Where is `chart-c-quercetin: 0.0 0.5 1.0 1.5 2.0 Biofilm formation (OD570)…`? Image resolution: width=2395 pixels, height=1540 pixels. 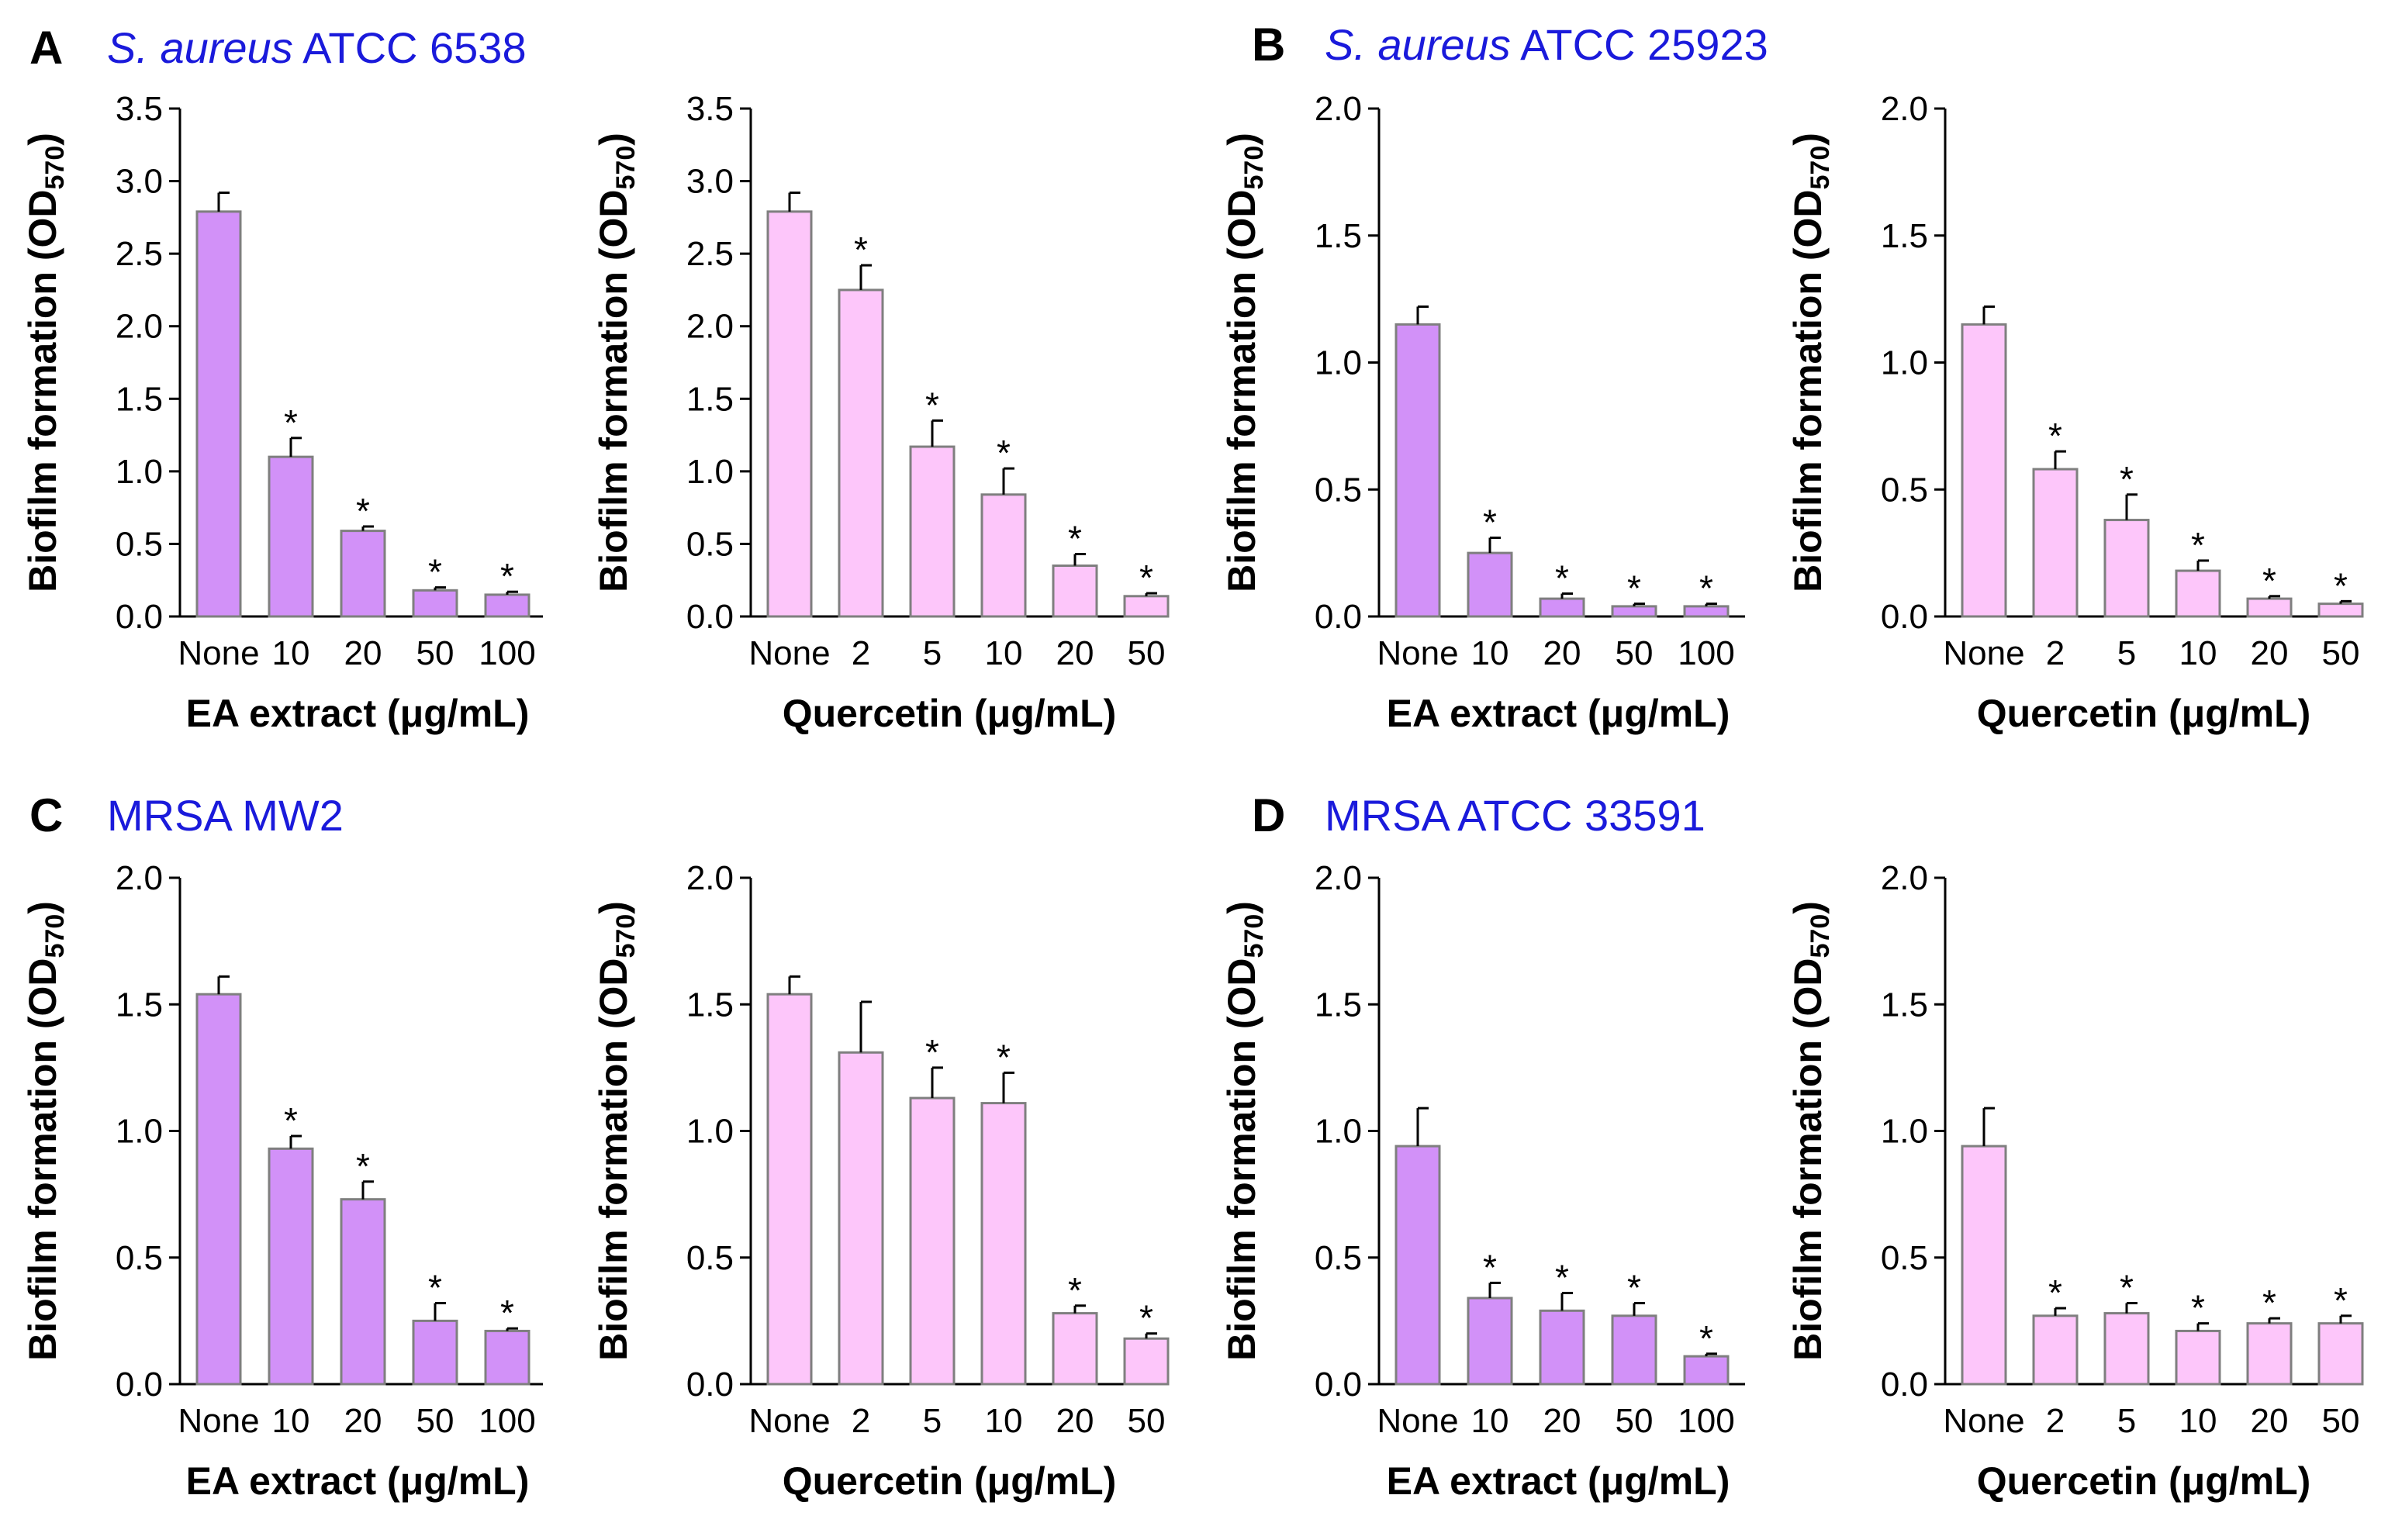
chart-c-quercetin: 0.0 0.5 1.0 1.5 2.0 Biofilm formation (OD570)… is located at coordinates (881, 1181).